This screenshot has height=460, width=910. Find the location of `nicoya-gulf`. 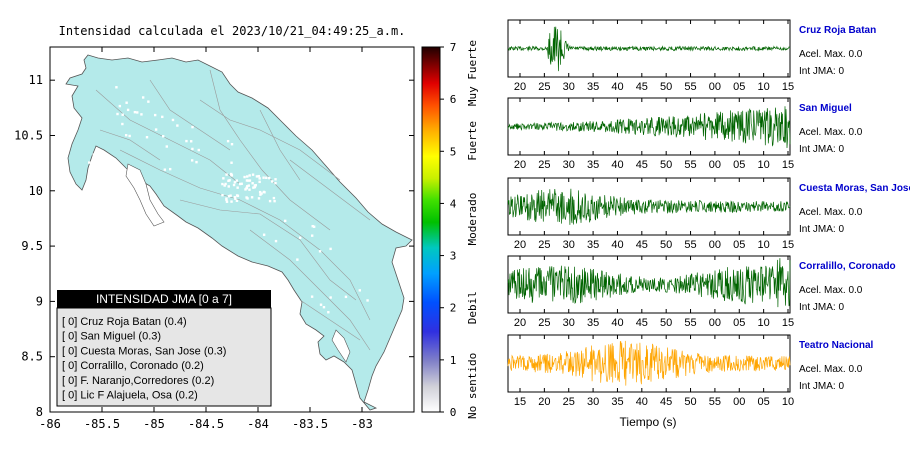

nicoya-gulf is located at coordinates (145, 195).